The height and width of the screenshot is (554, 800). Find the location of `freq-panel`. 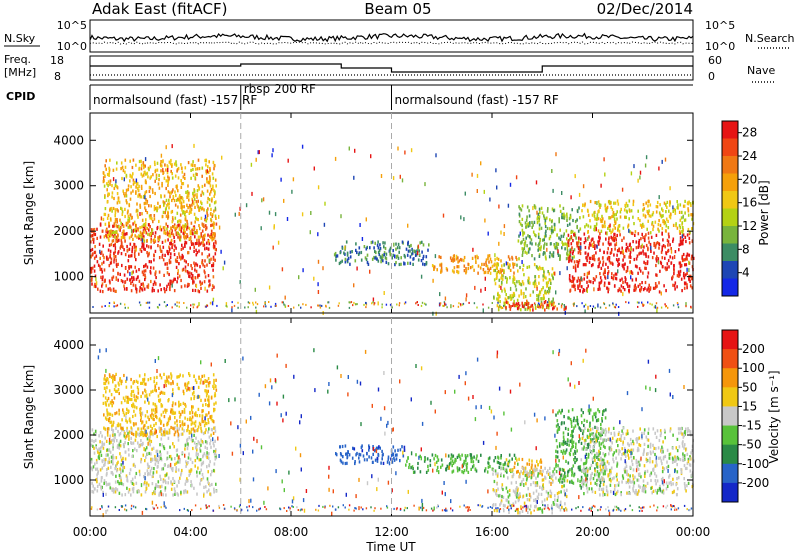

freq-panel is located at coordinates (391, 68).